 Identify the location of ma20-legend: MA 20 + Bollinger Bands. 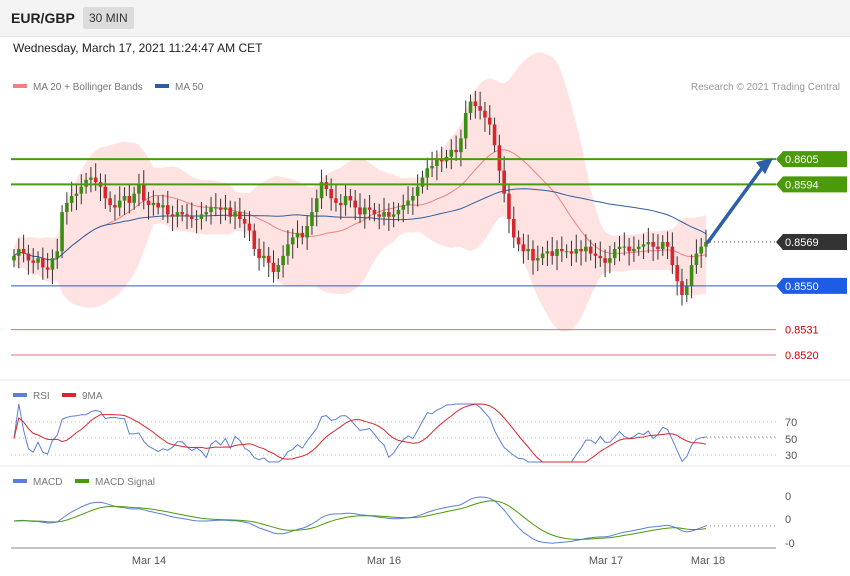
(88, 87).